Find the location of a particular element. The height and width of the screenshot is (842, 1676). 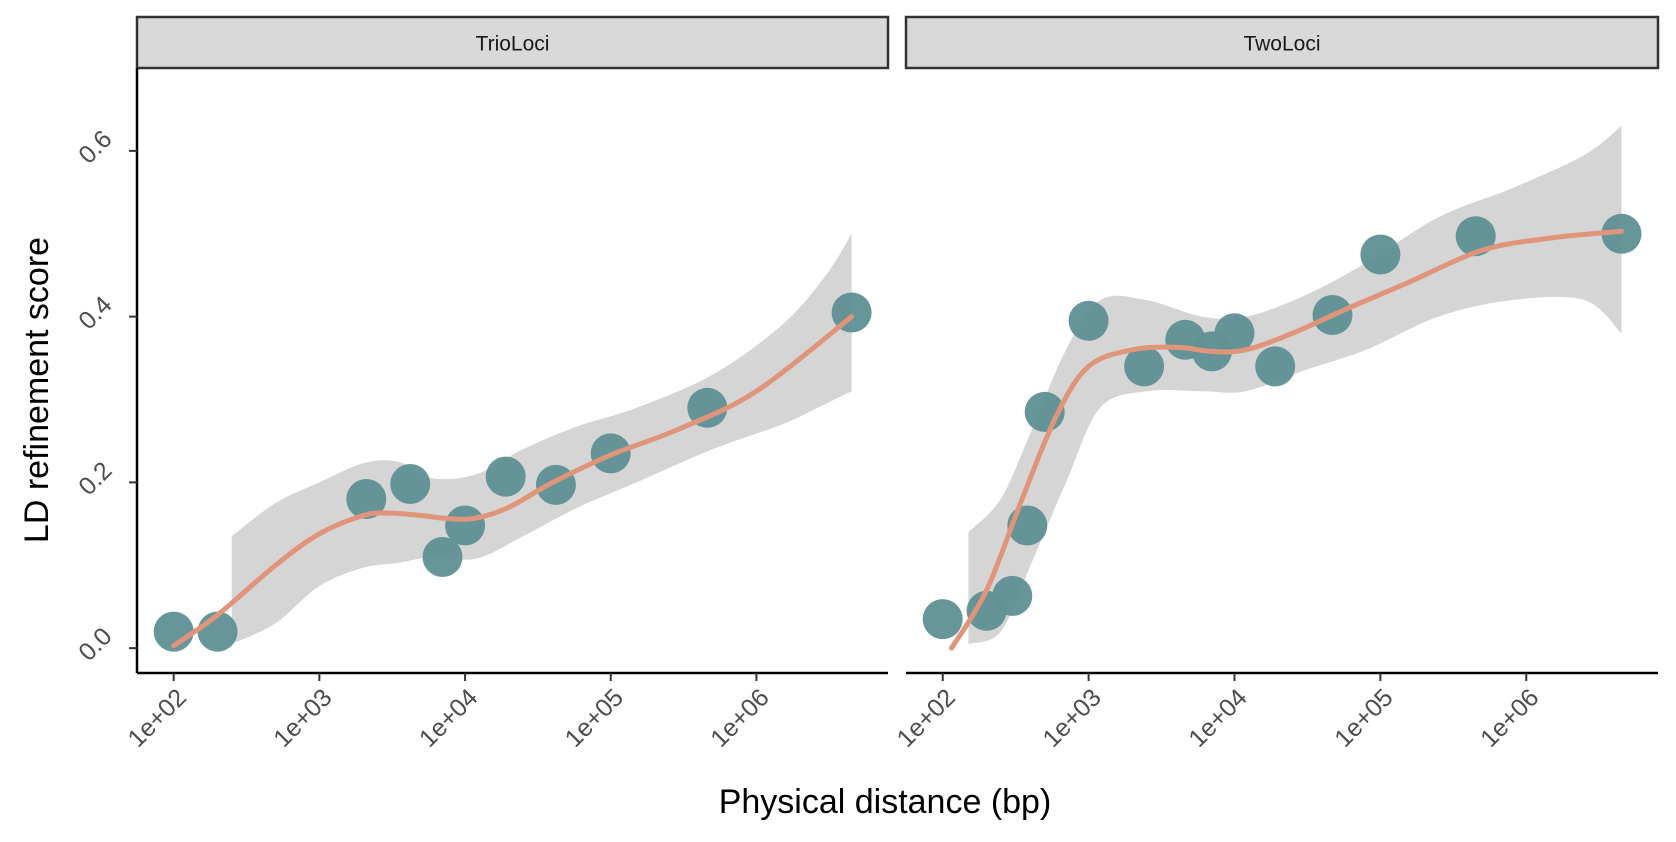

facet-strip-label: TrioLoci is located at coordinates (513, 44).